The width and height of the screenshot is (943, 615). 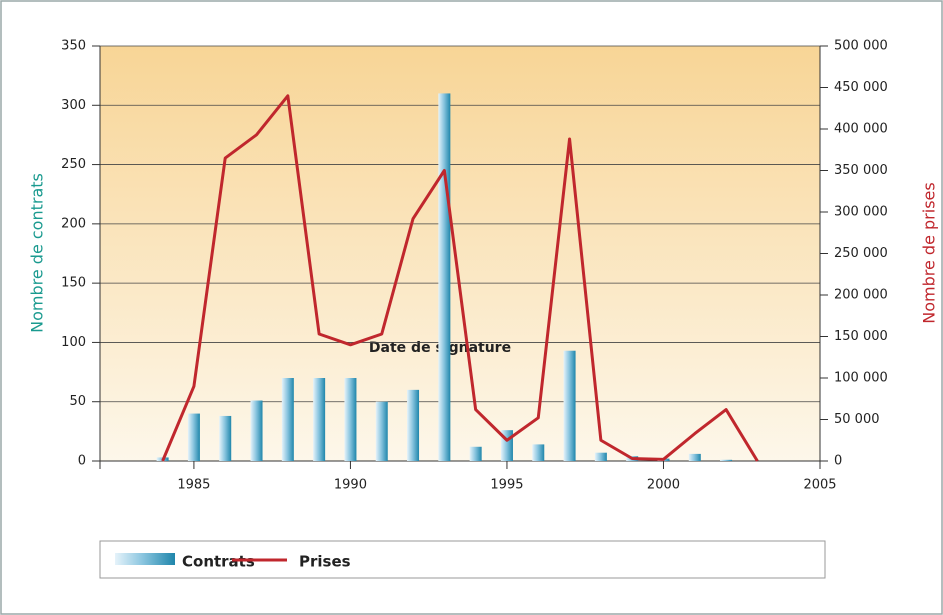 What do you see at coordinates (73, 105) in the screenshot?
I see `y-tick-label: 300` at bounding box center [73, 105].